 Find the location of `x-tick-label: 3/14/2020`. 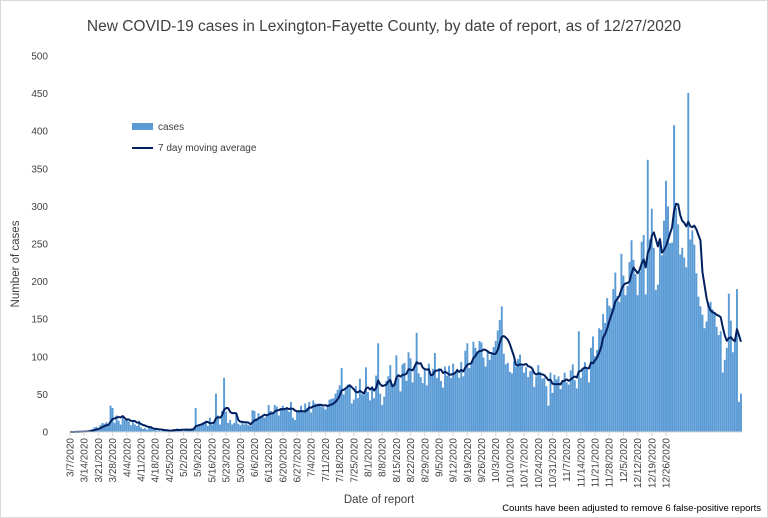

x-tick-label: 3/14/2020 is located at coordinates (85, 460).